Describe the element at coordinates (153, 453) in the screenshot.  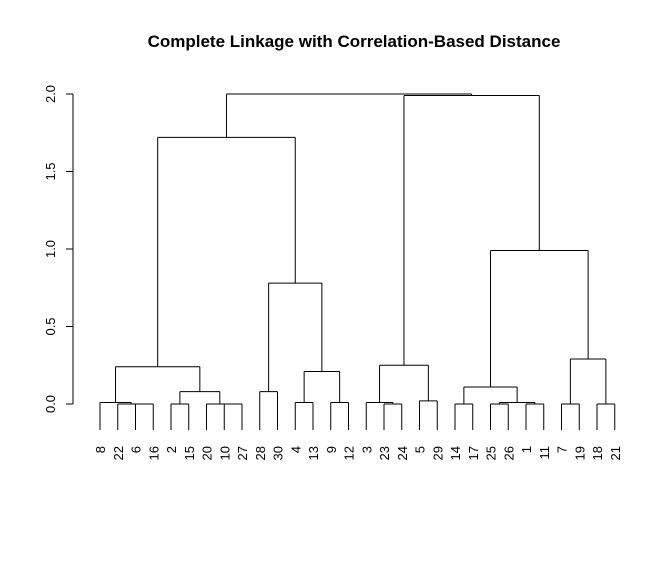
I see `leaf-label: 16` at that location.